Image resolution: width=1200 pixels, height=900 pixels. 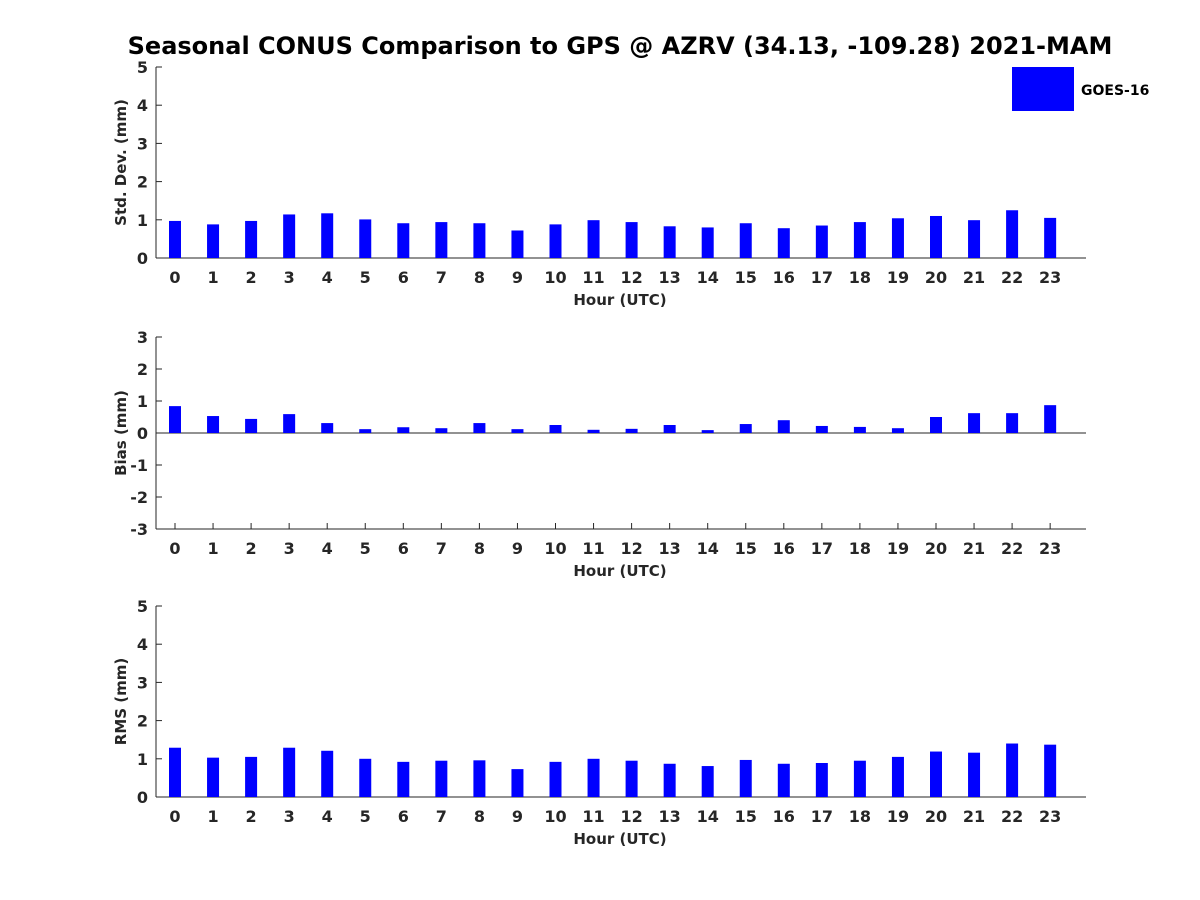 What do you see at coordinates (289, 816) in the screenshot?
I see `rms-x-tick-label: 3` at bounding box center [289, 816].